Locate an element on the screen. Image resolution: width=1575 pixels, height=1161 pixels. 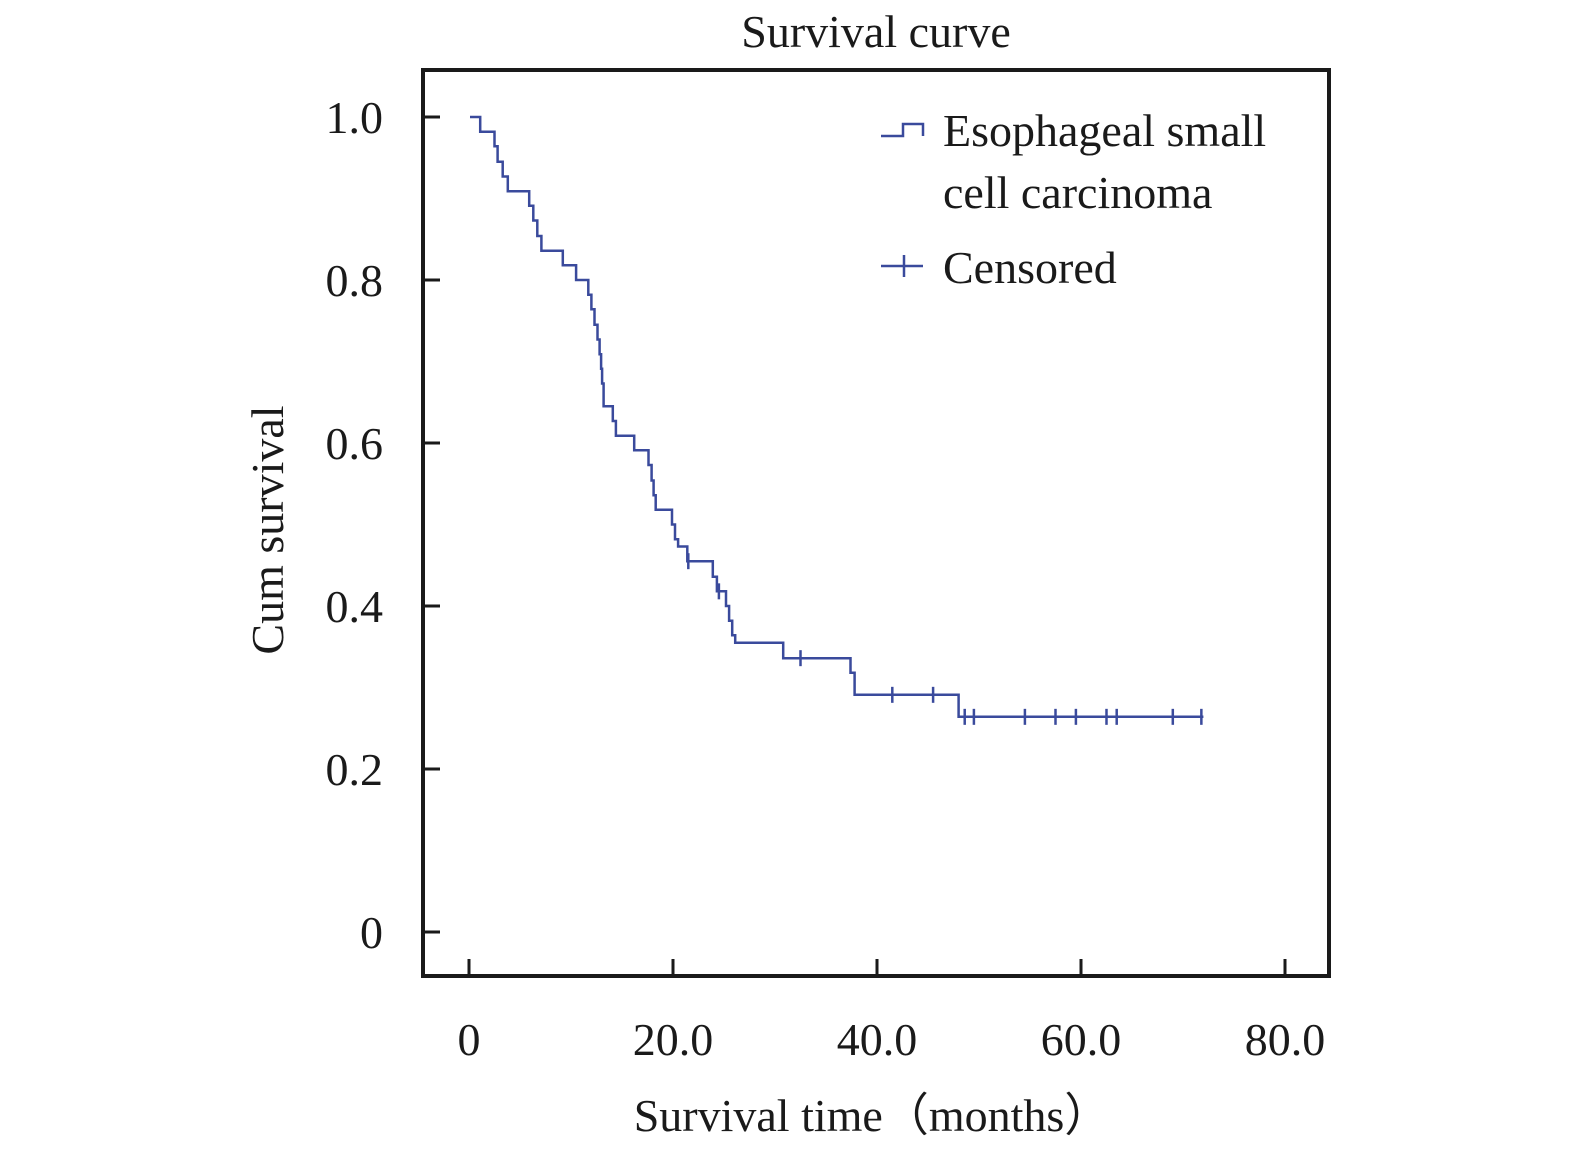
x-tick-label: 40.0 is located at coordinates (877, 1039).